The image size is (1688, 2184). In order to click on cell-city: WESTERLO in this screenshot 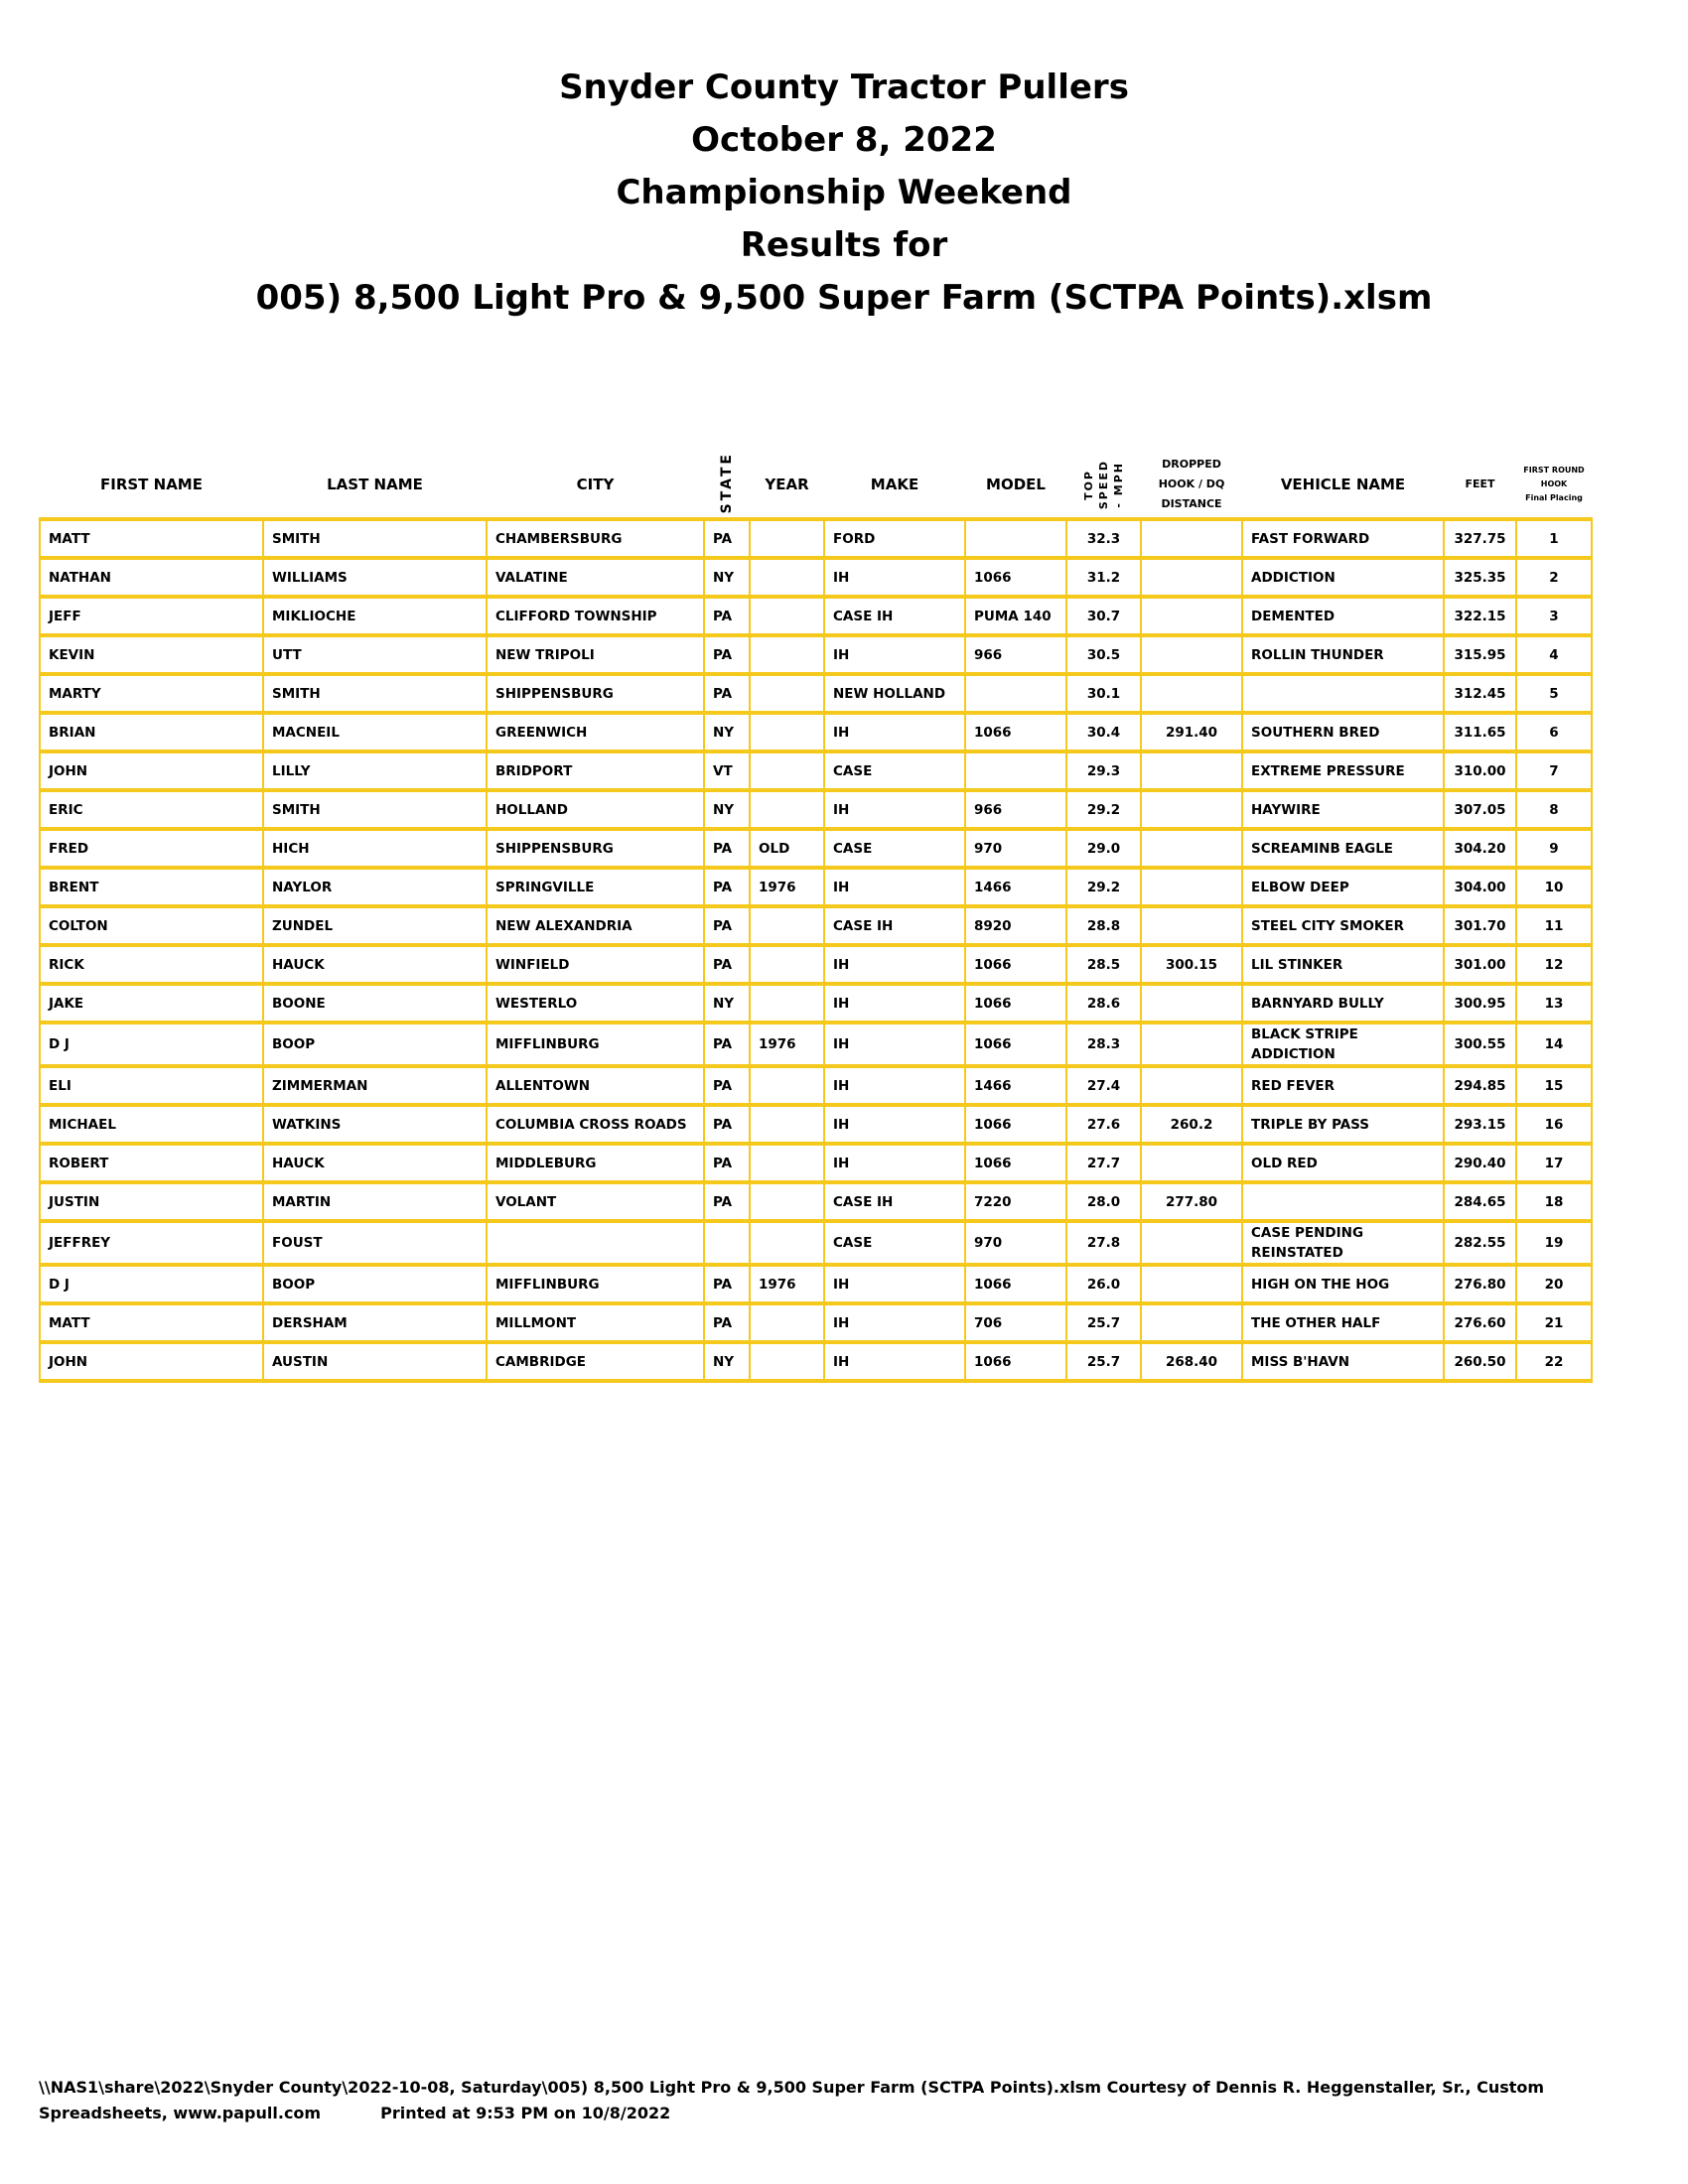, I will do `click(595, 1004)`.